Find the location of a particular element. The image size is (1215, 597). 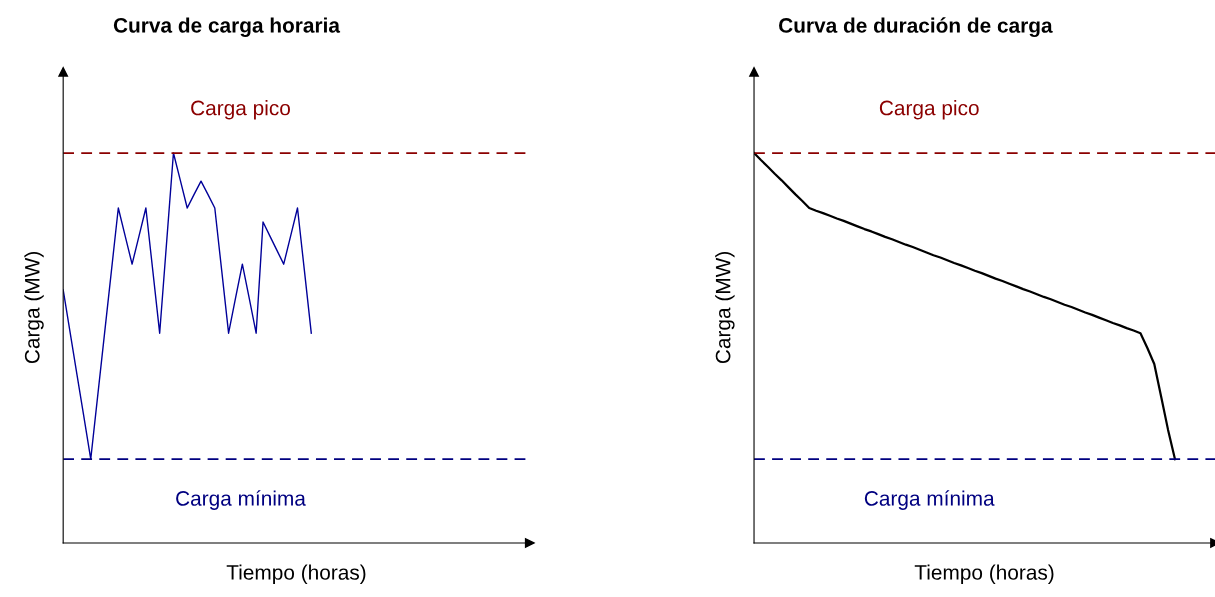

chart-title: Curva de carga horaria is located at coordinates (227, 27).